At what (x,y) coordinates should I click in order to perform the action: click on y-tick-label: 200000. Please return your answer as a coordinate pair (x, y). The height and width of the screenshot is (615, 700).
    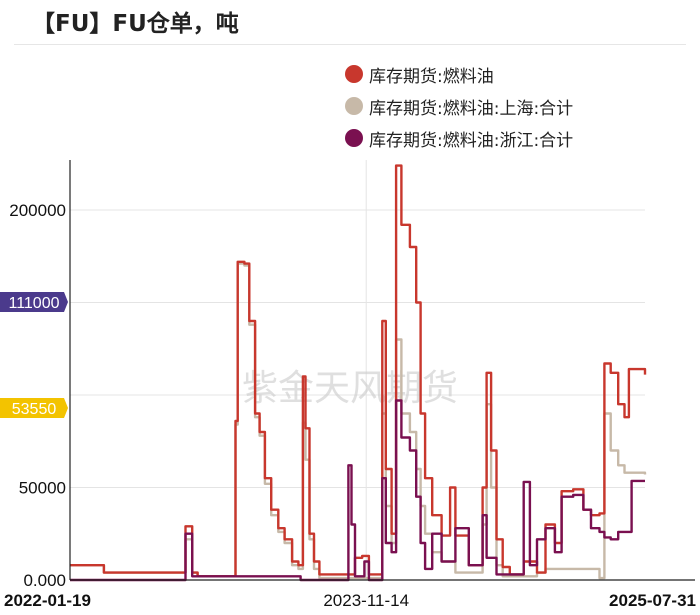
    Looking at the image, I should click on (37, 210).